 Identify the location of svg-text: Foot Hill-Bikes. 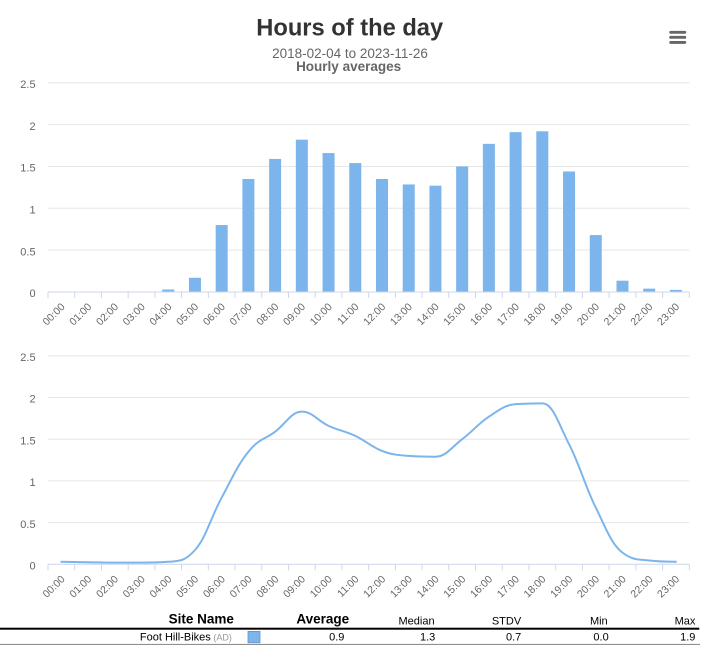
(175, 637).